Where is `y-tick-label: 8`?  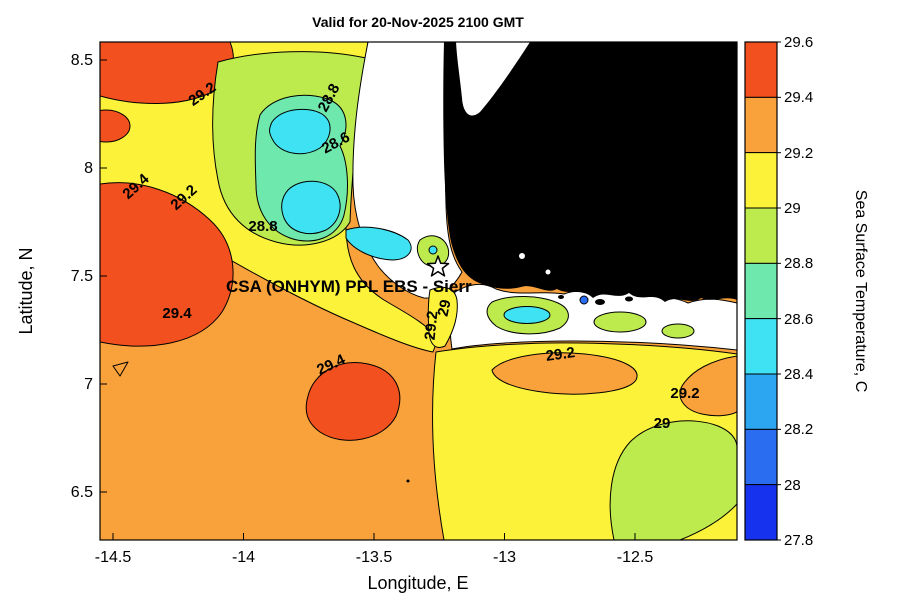 y-tick-label: 8 is located at coordinates (88, 168).